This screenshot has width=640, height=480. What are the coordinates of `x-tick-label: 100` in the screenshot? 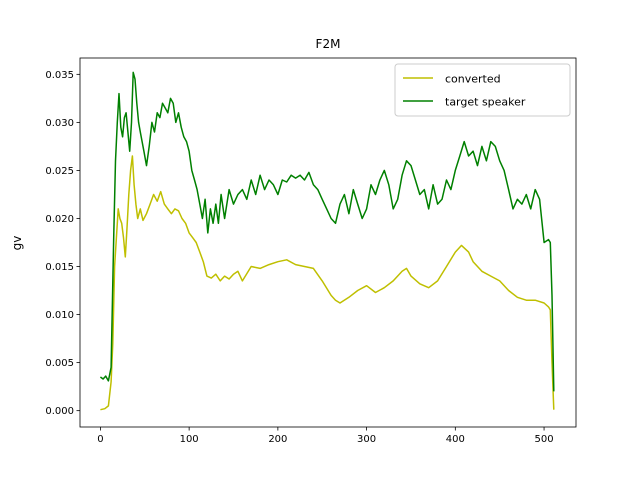 It's located at (189, 439).